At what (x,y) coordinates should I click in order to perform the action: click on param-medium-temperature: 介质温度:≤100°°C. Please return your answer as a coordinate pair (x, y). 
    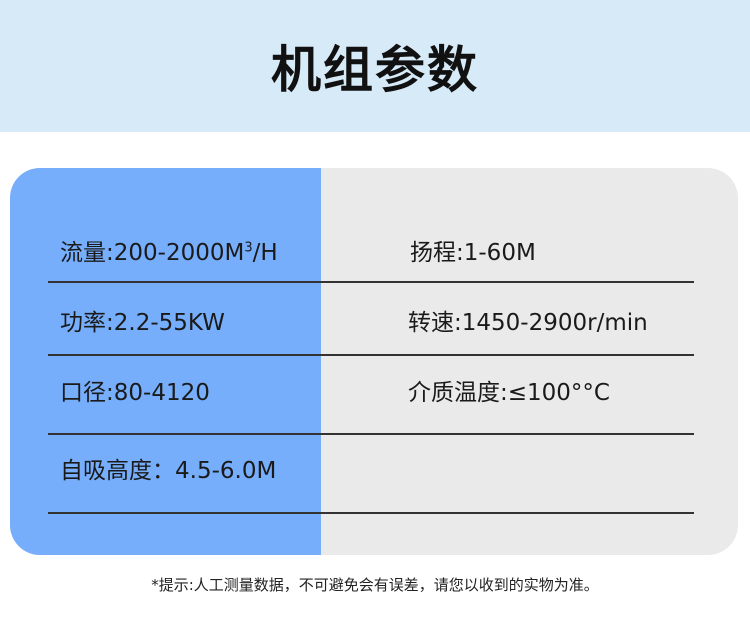
    Looking at the image, I should click on (509, 393).